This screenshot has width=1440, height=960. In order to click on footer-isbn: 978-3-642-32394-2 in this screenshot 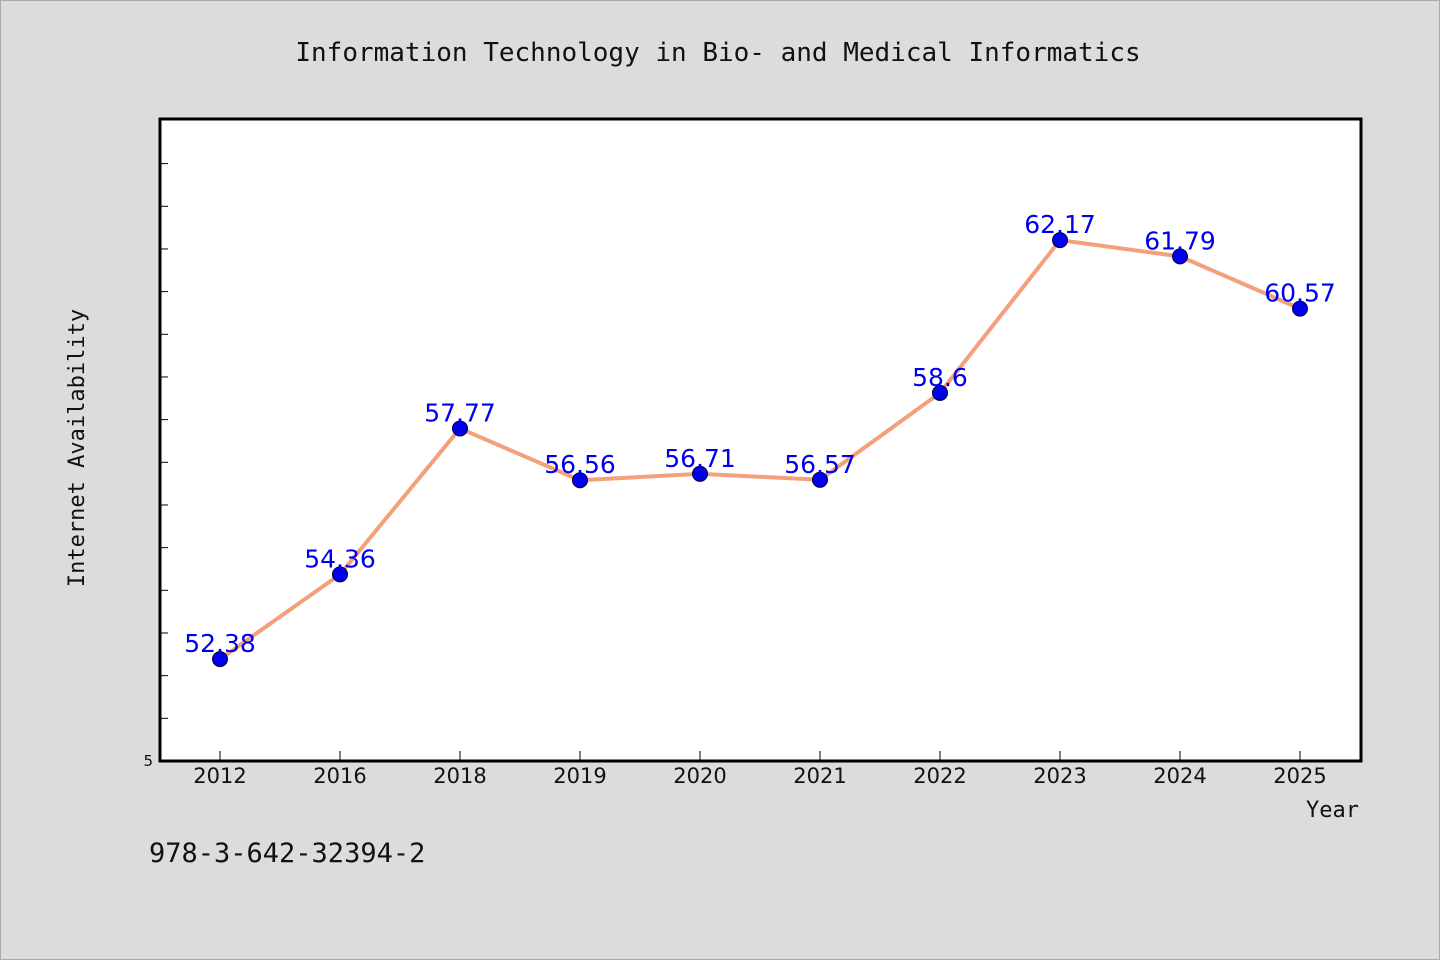, I will do `click(287, 853)`.